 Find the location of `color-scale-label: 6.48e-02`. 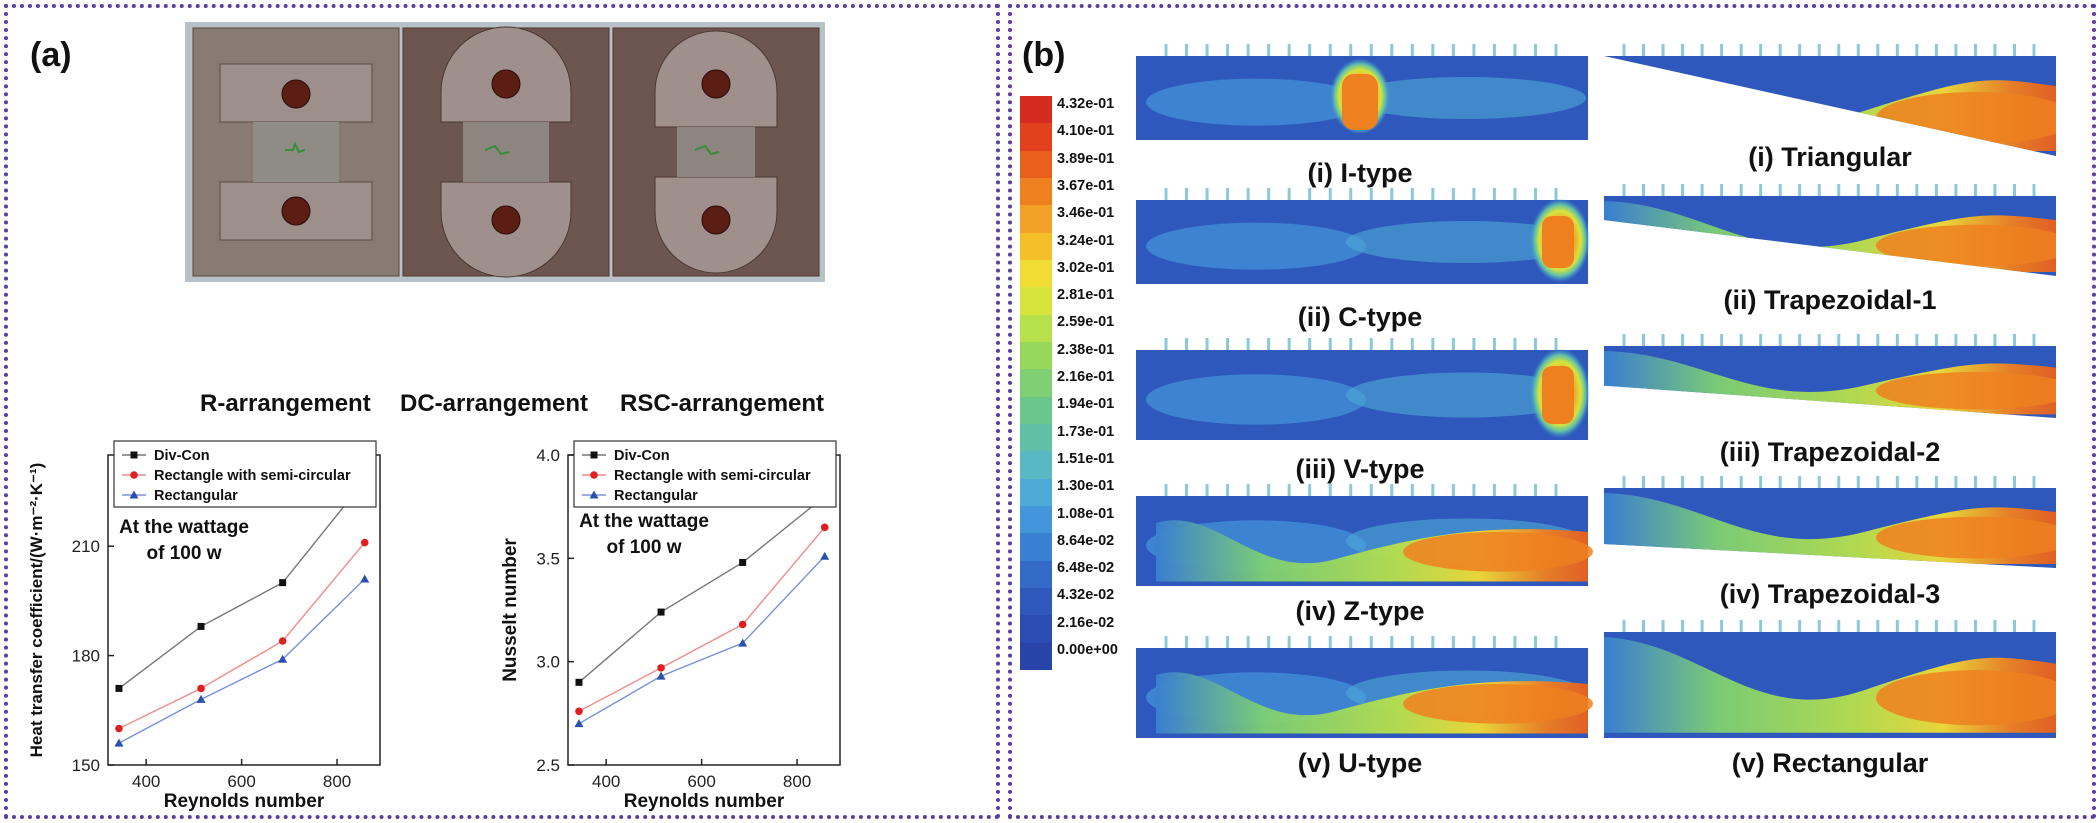

color-scale-label: 6.48e-02 is located at coordinates (1086, 568).